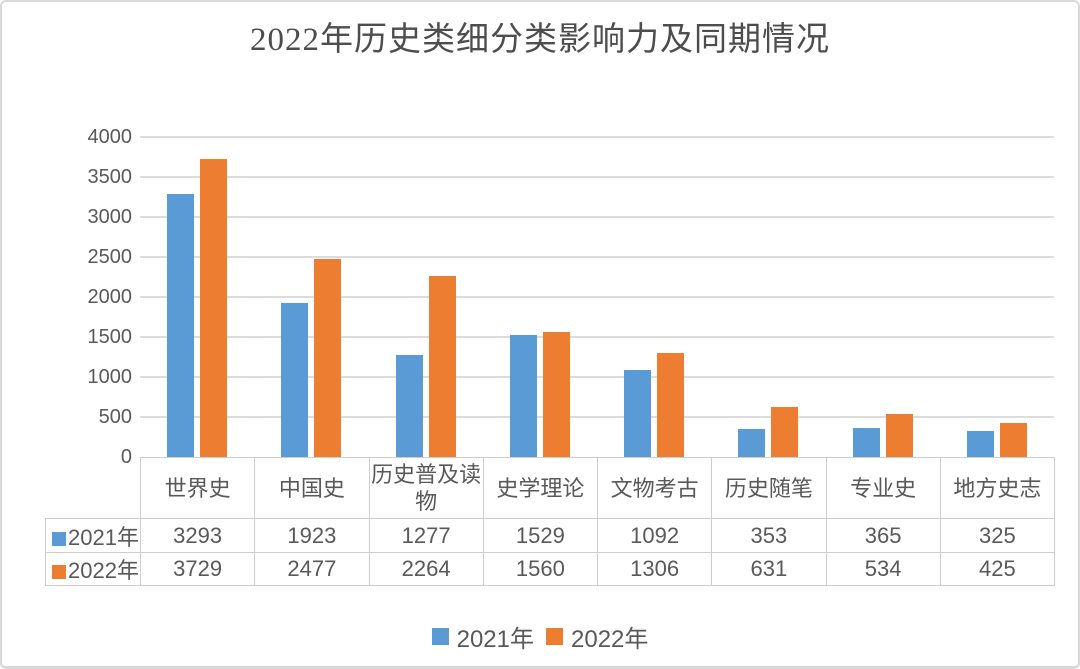  What do you see at coordinates (671, 404) in the screenshot?
I see `bar-2022年-文物考古` at bounding box center [671, 404].